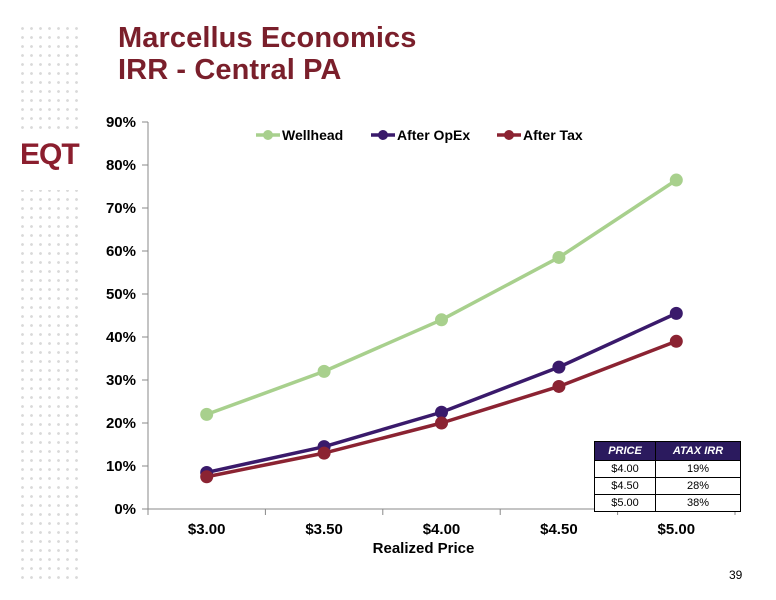 Image resolution: width=776 pixels, height=600 pixels. What do you see at coordinates (736, 575) in the screenshot?
I see `page-number: 39` at bounding box center [736, 575].